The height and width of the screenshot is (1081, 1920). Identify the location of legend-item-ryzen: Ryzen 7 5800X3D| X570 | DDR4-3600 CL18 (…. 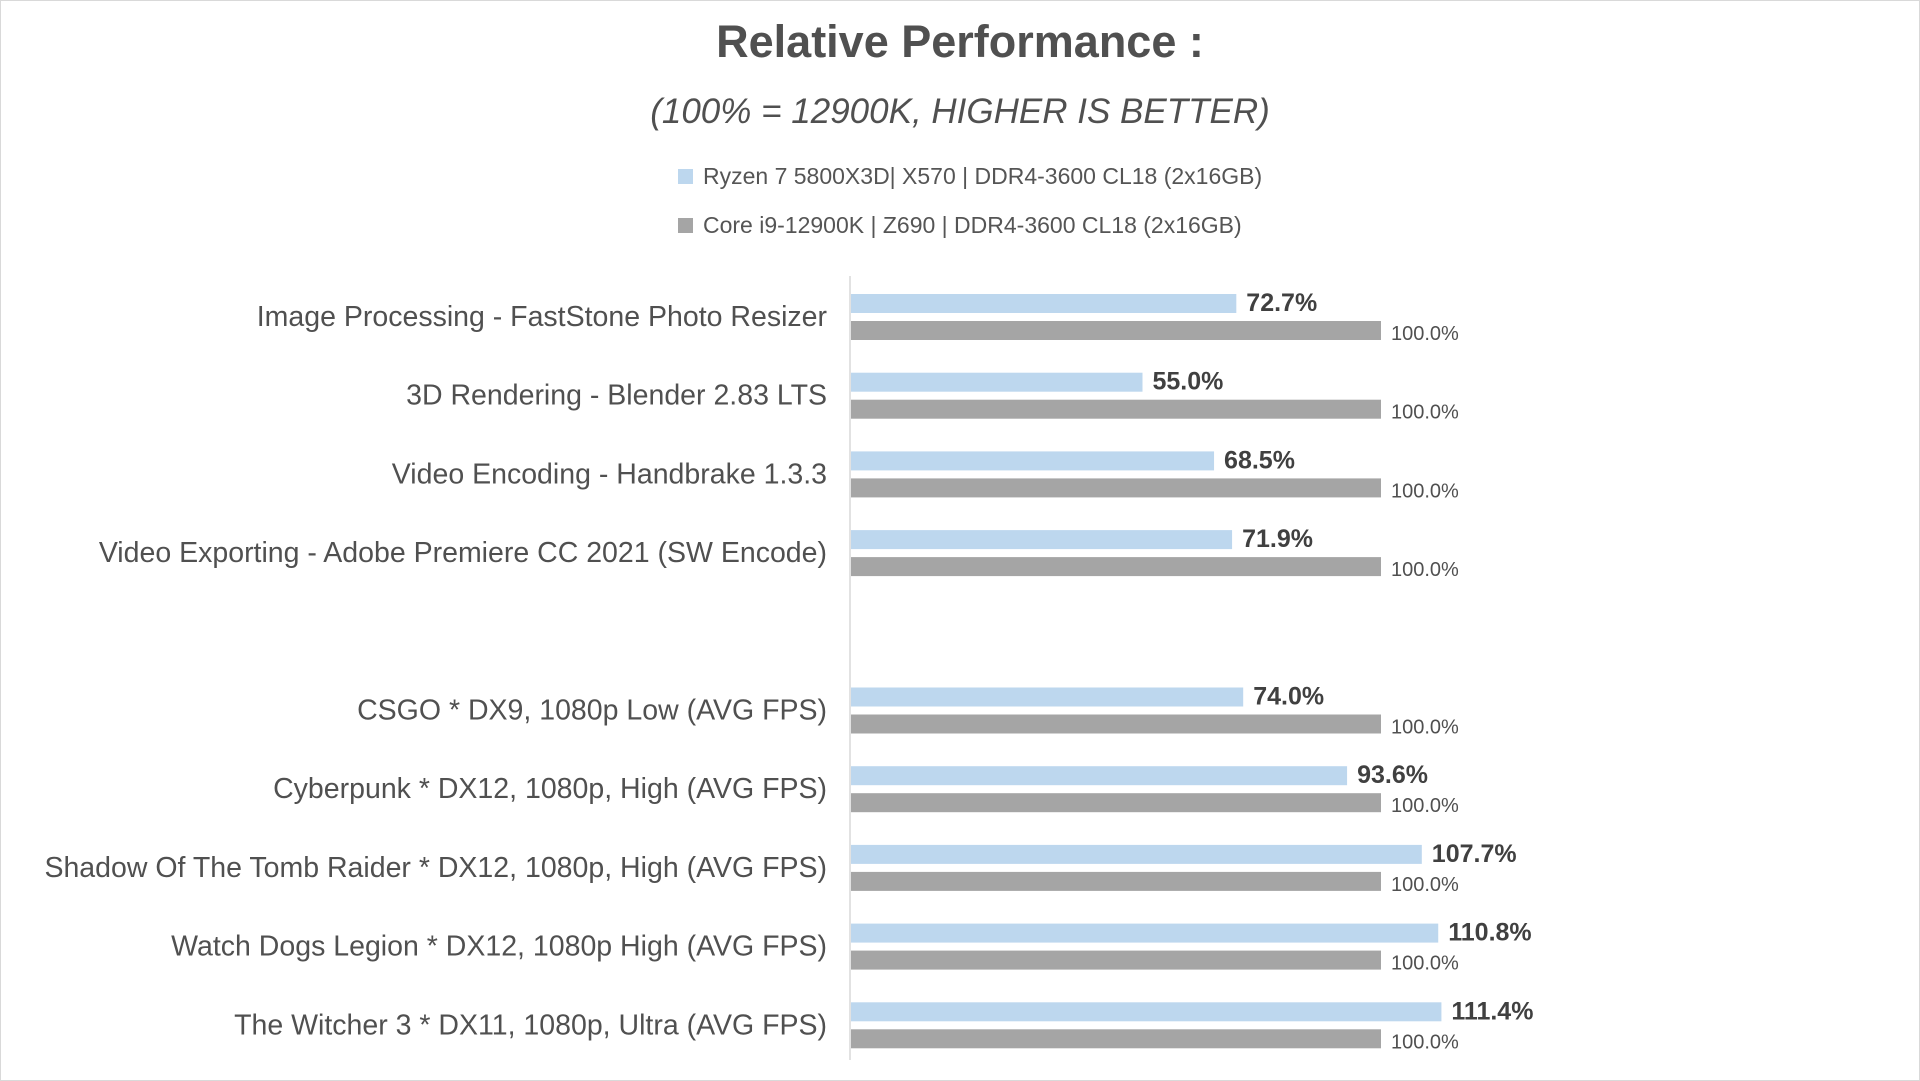
(970, 176).